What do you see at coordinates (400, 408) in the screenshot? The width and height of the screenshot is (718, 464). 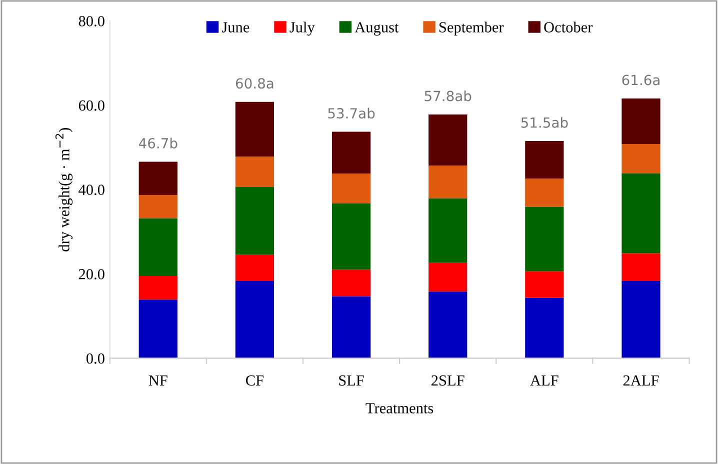 I see `x-axis-title: Treatments` at bounding box center [400, 408].